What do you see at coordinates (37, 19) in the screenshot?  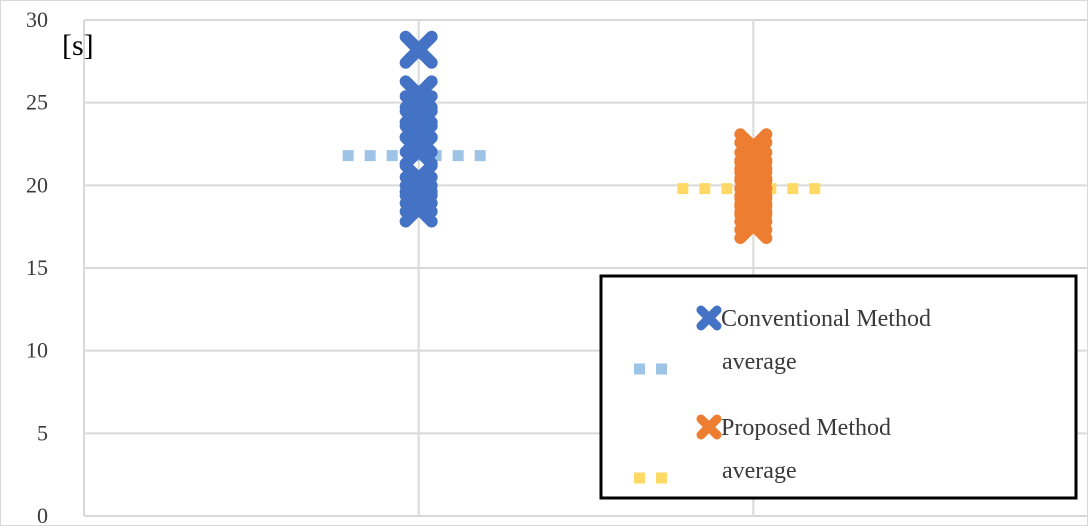 I see `y-tick-label: 30` at bounding box center [37, 19].